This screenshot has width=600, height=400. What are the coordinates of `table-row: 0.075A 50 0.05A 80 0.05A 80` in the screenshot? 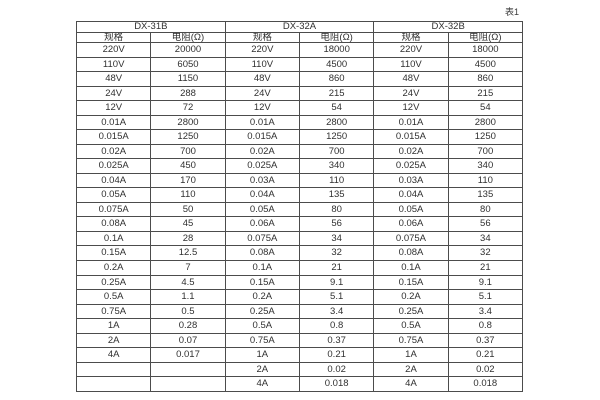 It's located at (299, 209).